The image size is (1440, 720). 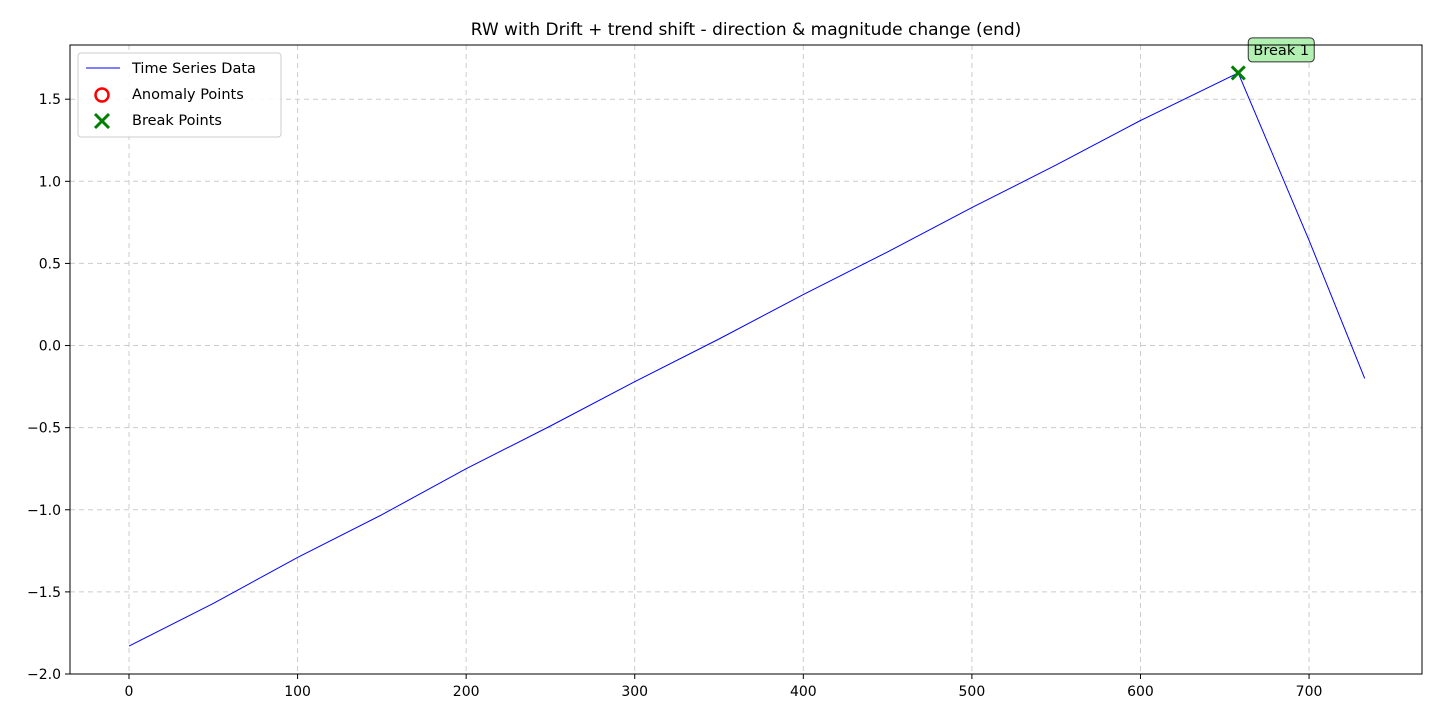 I want to click on y-tick-label: 1.5, so click(x=50, y=100).